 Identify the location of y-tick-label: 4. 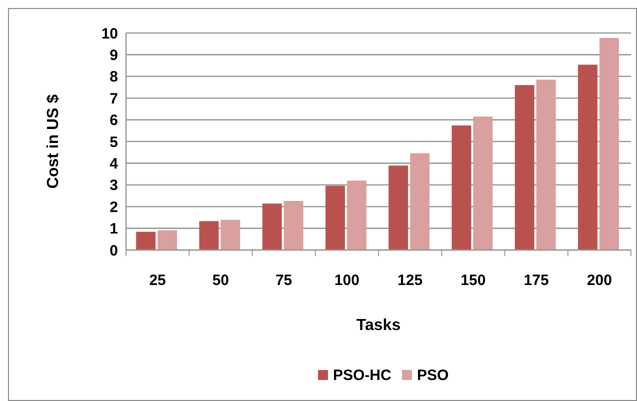
(114, 163).